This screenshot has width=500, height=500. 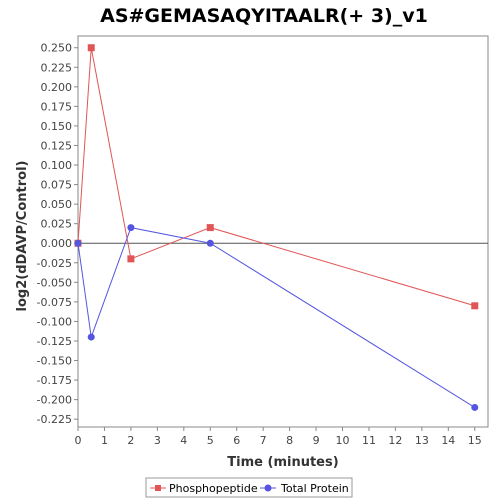 I want to click on y-tick-label: 0.050, so click(x=57, y=204).